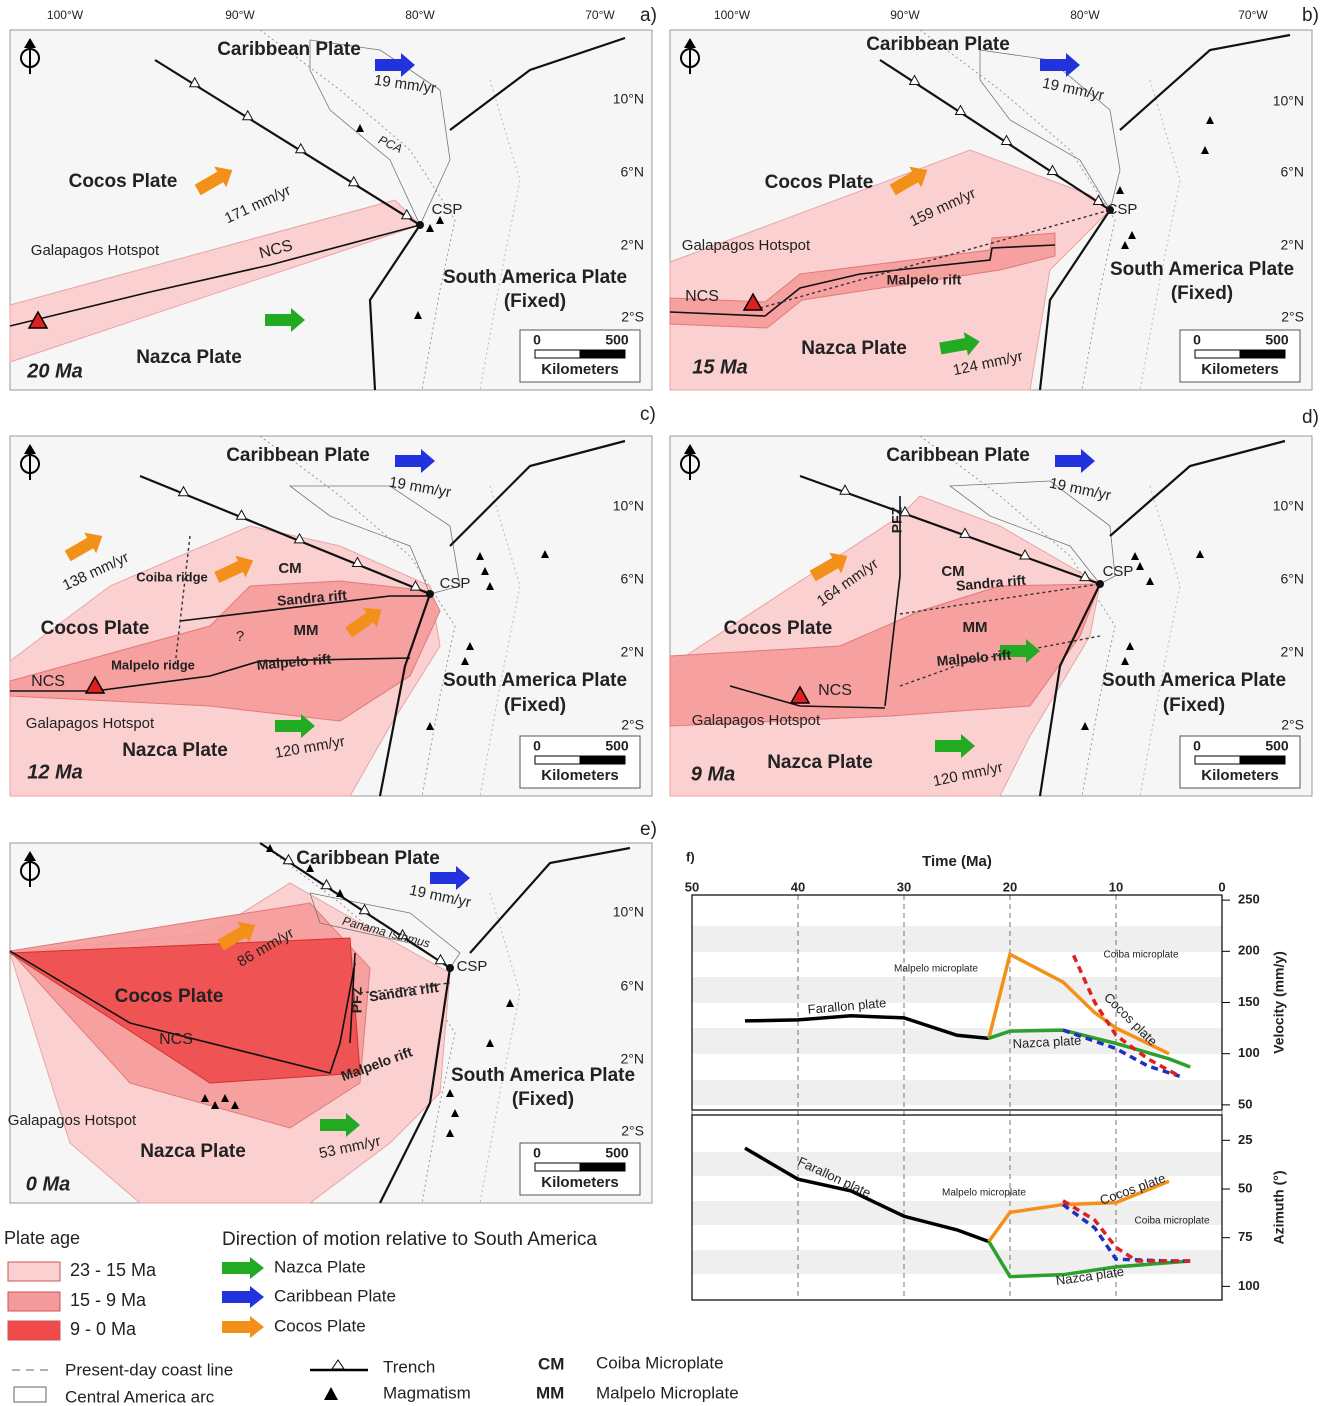 The height and width of the screenshot is (1406, 1320). I want to click on y-tick-label: 150, so click(1249, 1001).